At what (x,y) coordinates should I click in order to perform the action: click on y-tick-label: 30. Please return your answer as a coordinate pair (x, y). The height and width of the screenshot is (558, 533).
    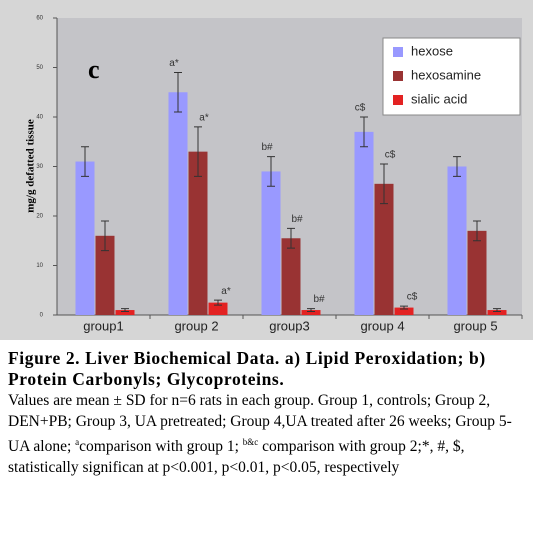
    Looking at the image, I should click on (39, 167).